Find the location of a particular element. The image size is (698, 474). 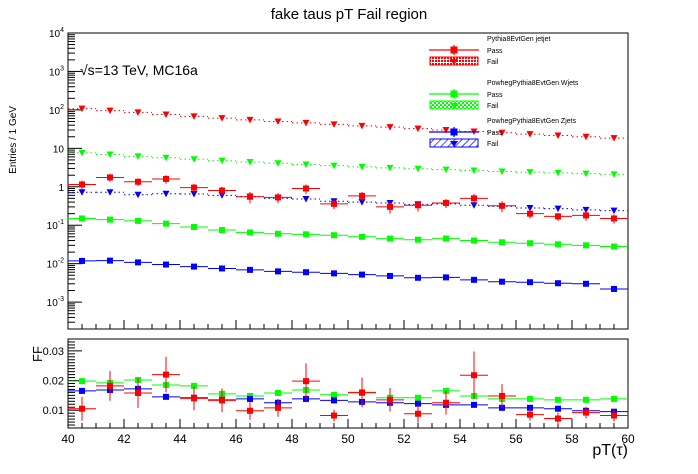

series-pass-00ff00 is located at coordinates (348, 232).